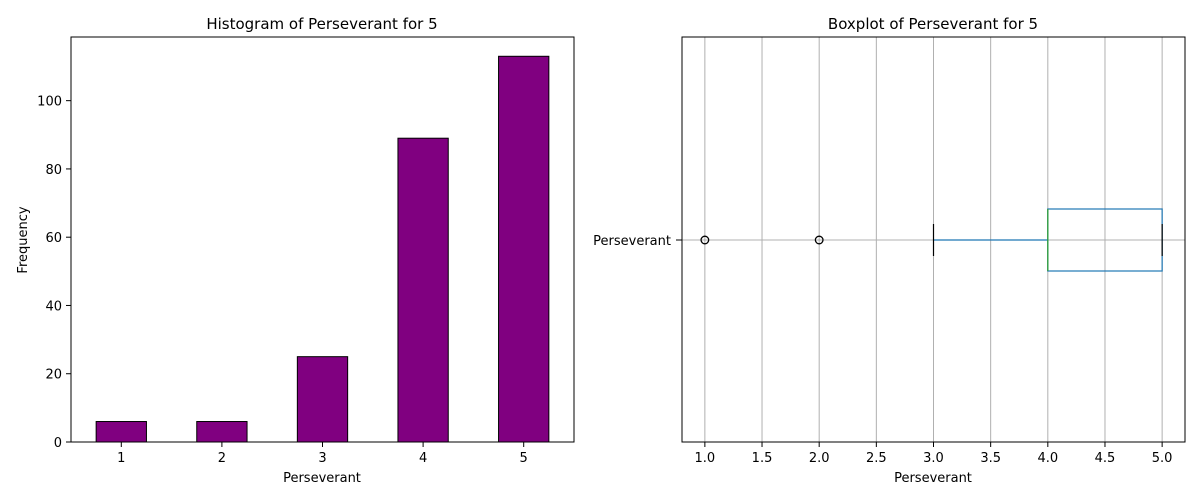  I want to click on boxplot-x-tick-label: 5.0, so click(1162, 458).